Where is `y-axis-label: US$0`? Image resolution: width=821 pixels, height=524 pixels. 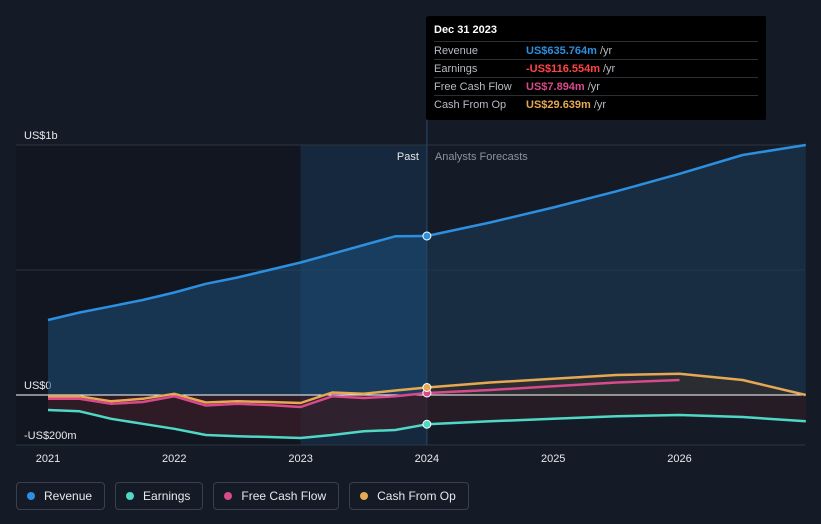
y-axis-label: US$0 is located at coordinates (38, 386).